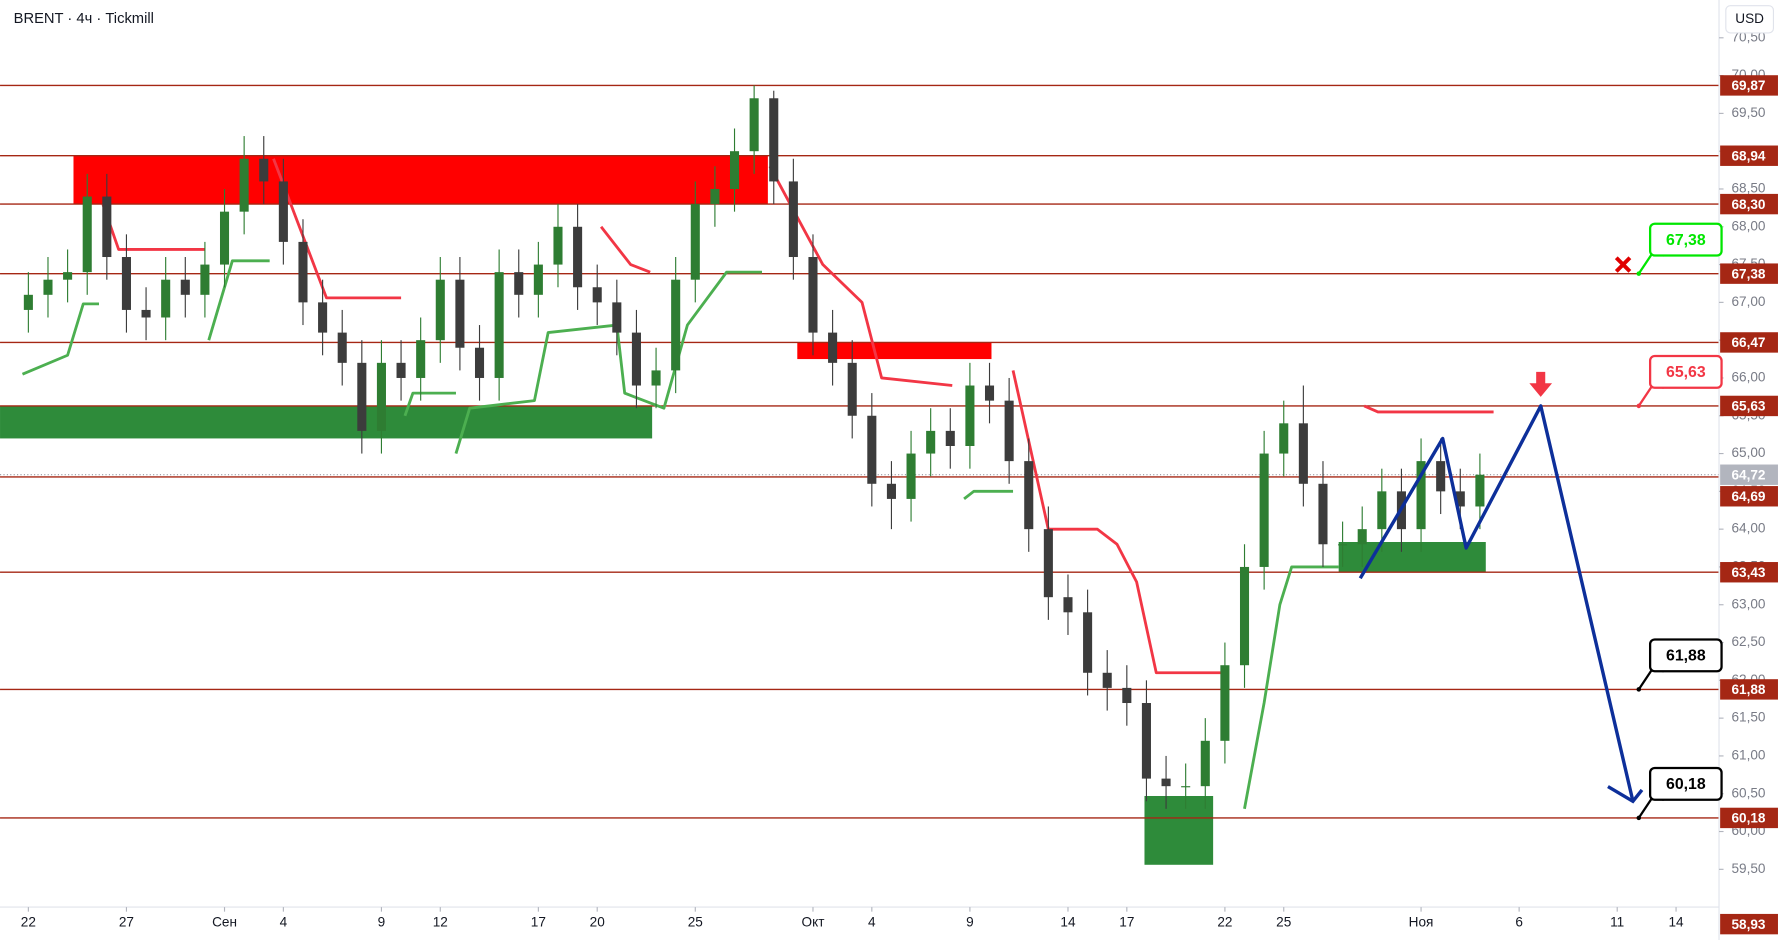 The height and width of the screenshot is (940, 1778). Describe the element at coordinates (1748, 225) in the screenshot. I see `y-tick-label: 68,00` at that location.